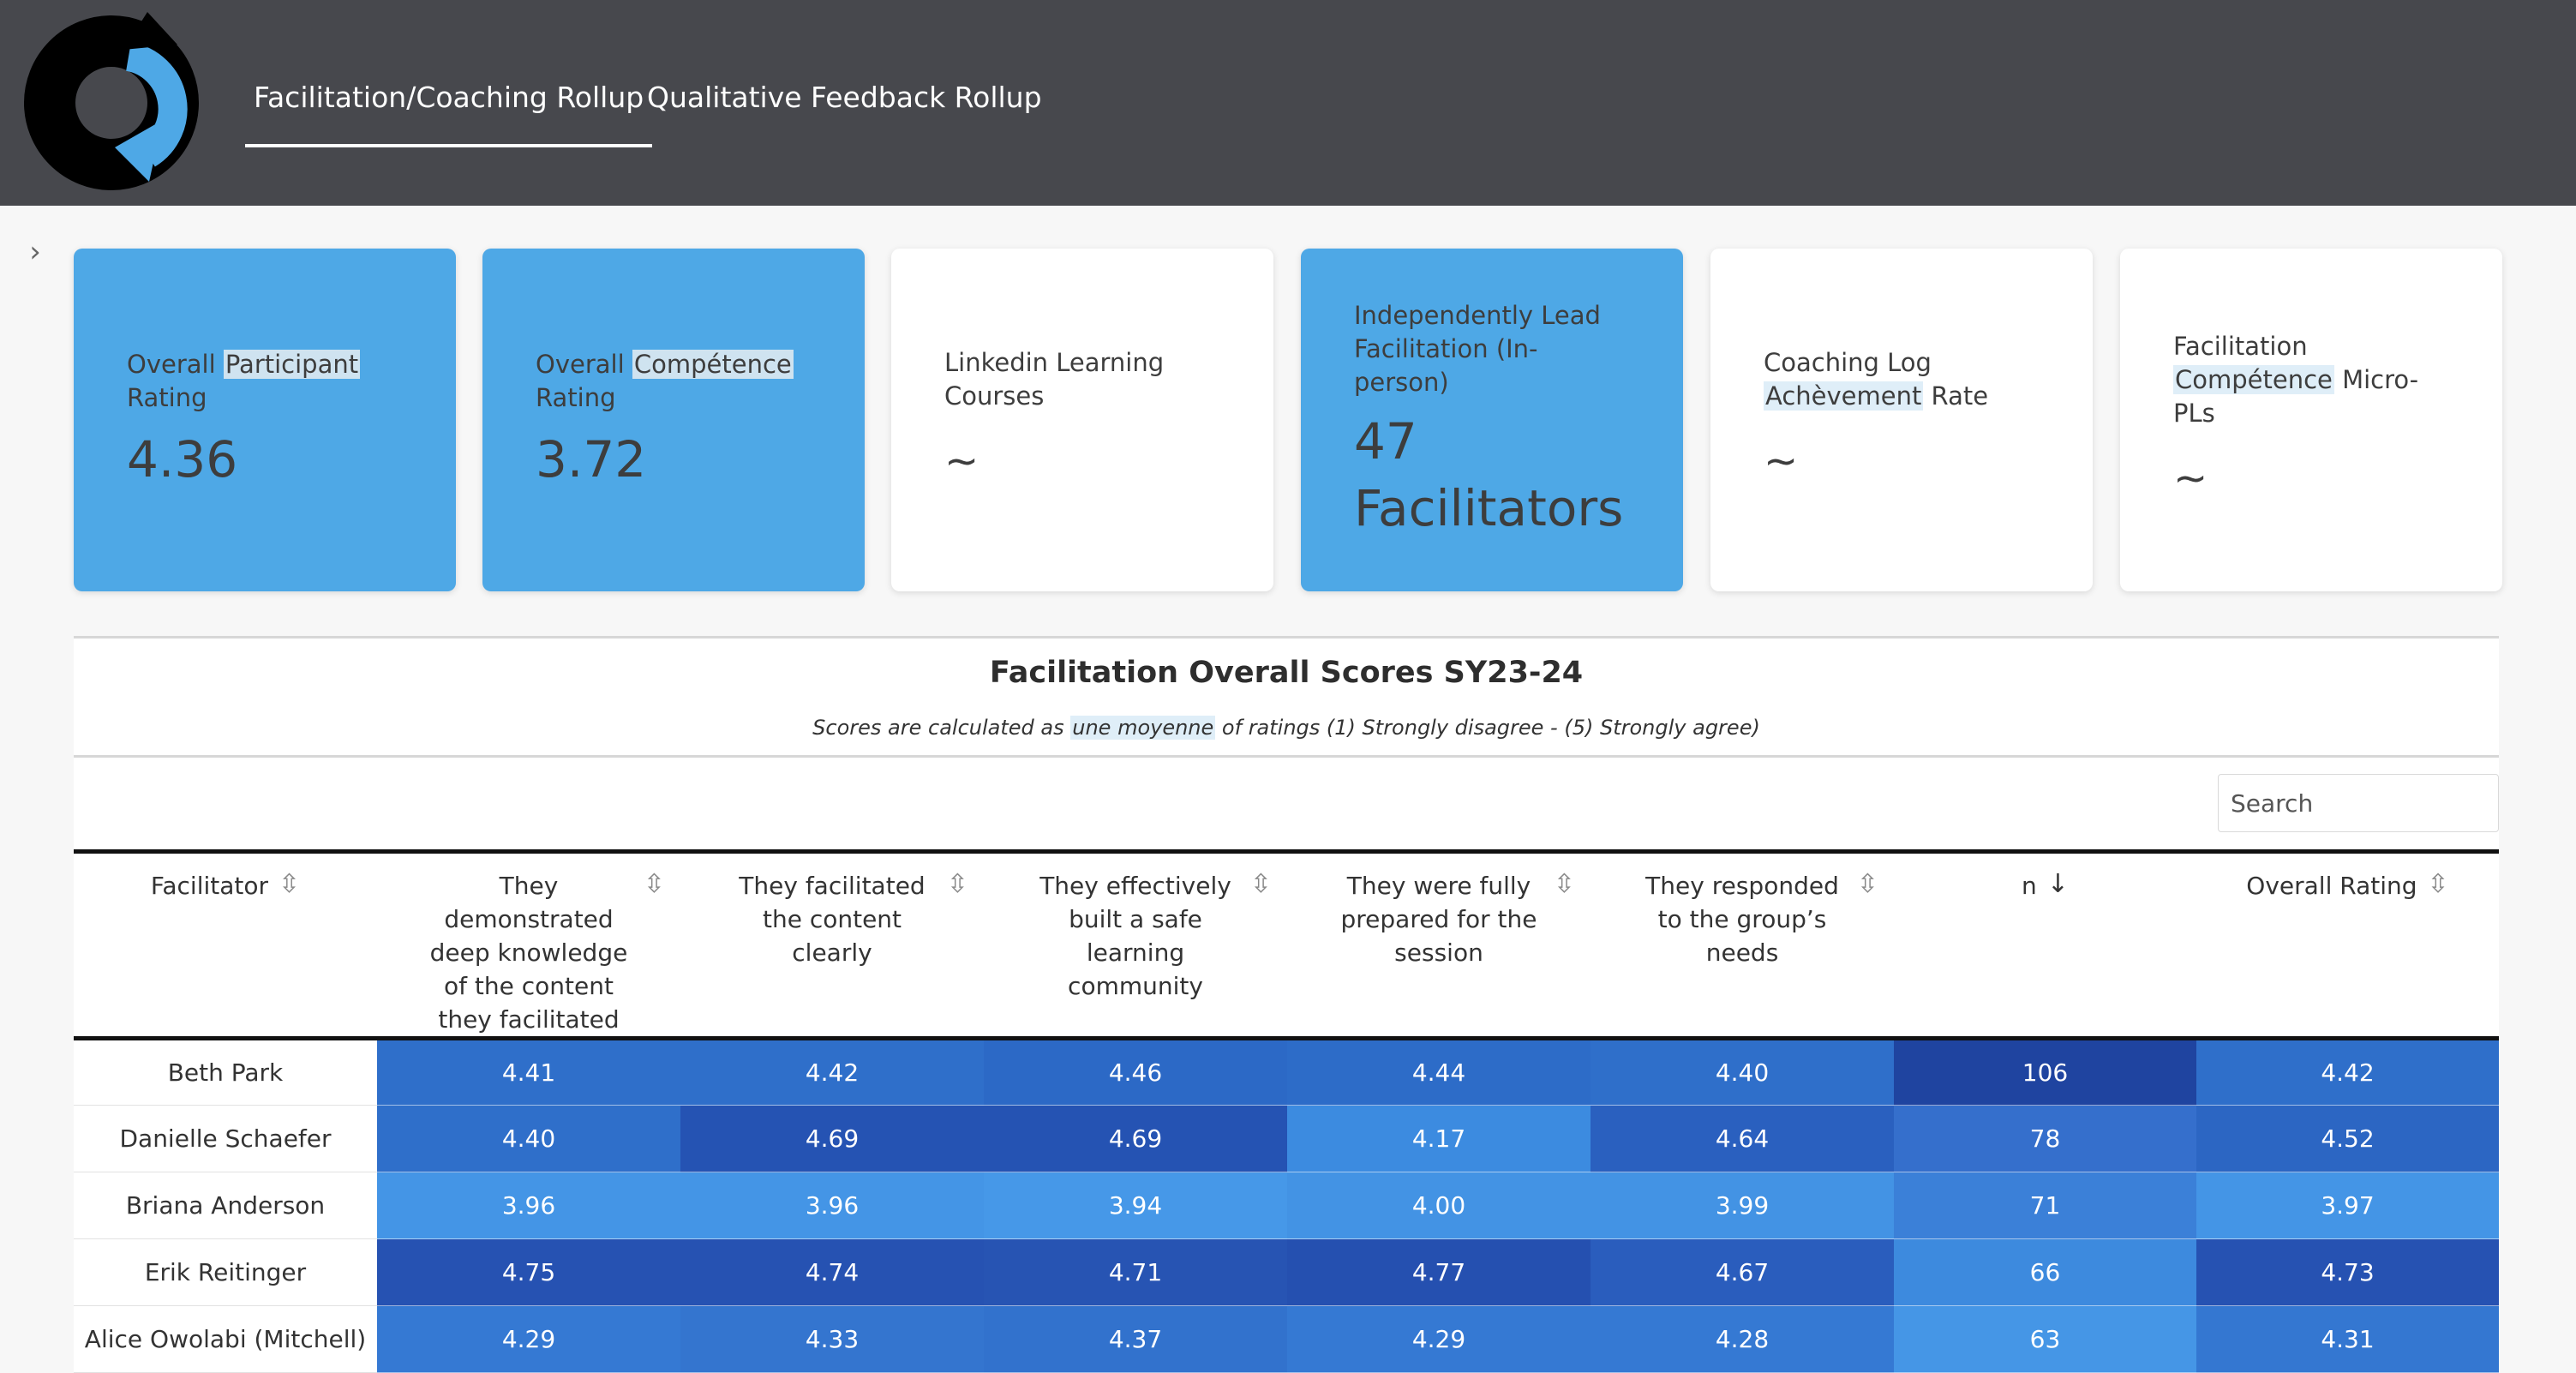 The width and height of the screenshot is (2576, 1373). I want to click on section-title: Facilitation Overall Scores SY23-24, so click(1286, 673).